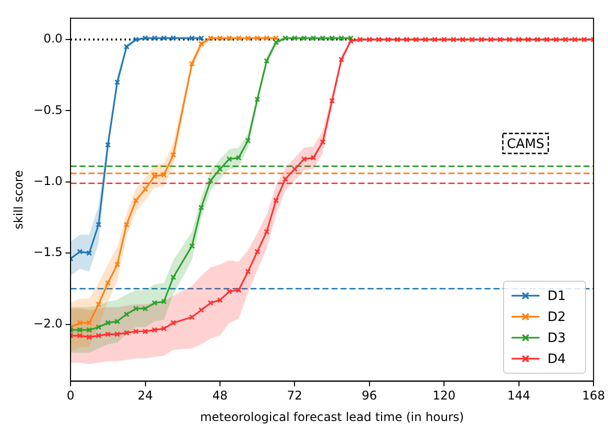  I want to click on x-axis-title: meteorological forecast lead time (in hours), so click(332, 417).